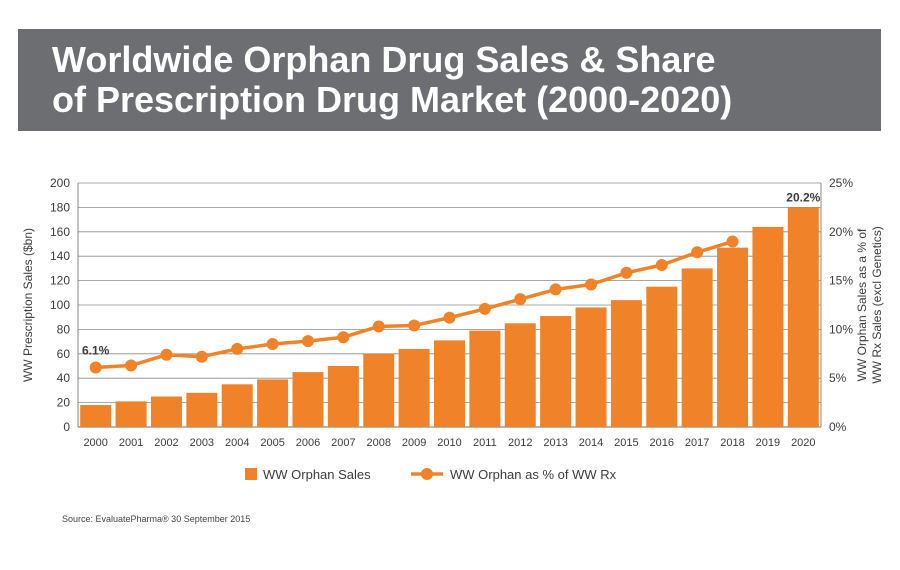  What do you see at coordinates (308, 399) in the screenshot?
I see `bar-2006` at bounding box center [308, 399].